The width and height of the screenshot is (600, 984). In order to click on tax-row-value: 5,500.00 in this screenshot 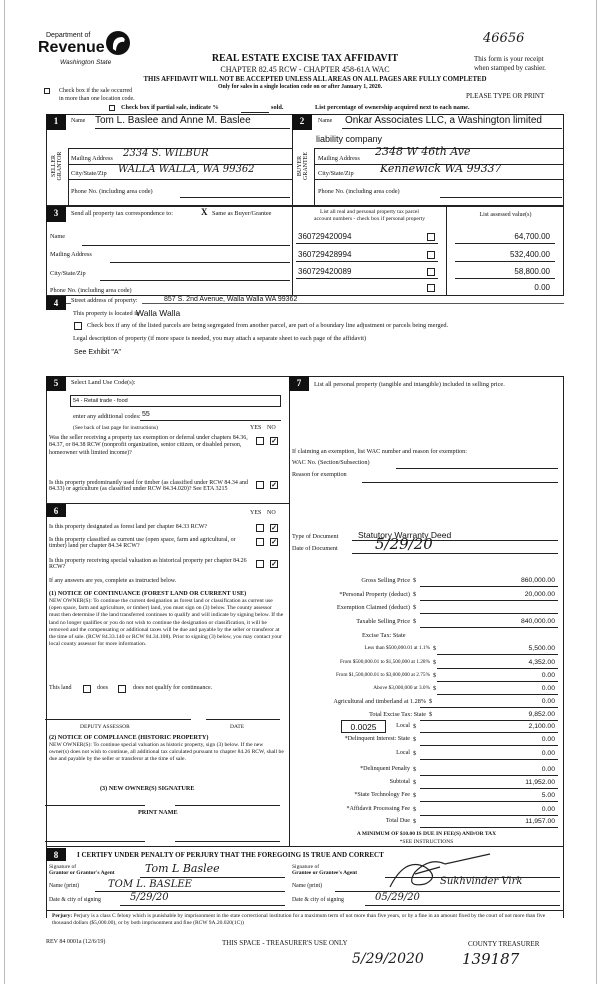, I will do `click(541, 648)`.